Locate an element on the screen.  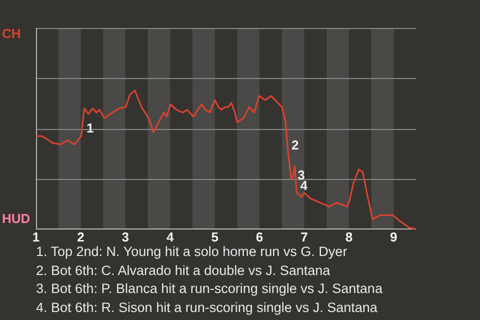
x-tick-label: 2 is located at coordinates (80, 236).